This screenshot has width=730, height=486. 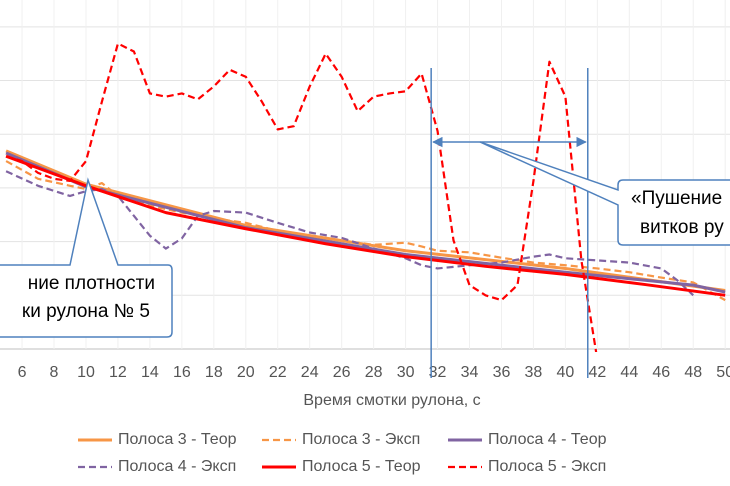 What do you see at coordinates (502, 372) in the screenshot?
I see `x-tick-label: 36` at bounding box center [502, 372].